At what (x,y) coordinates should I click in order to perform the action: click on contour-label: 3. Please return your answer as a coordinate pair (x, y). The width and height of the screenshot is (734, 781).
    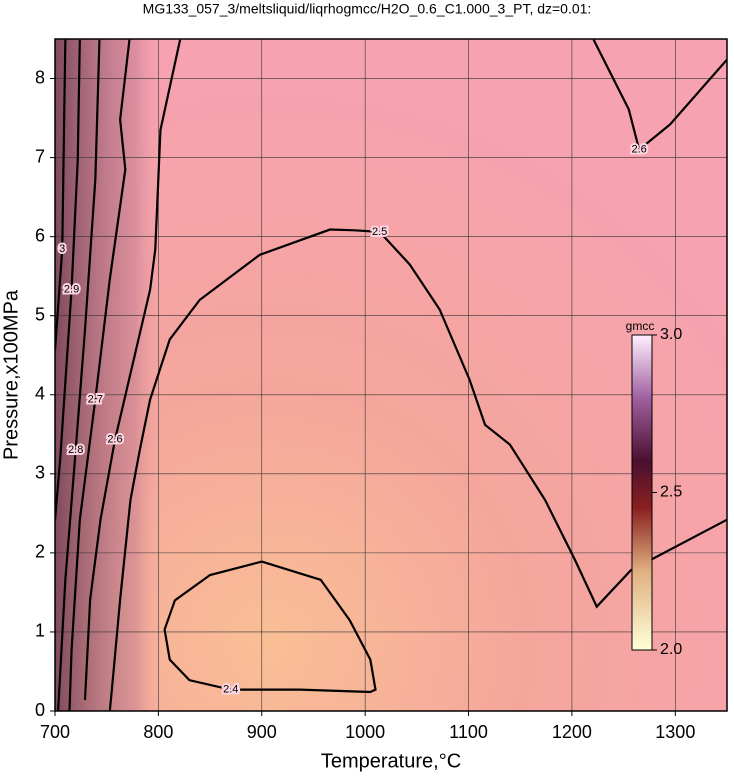
    Looking at the image, I should click on (62, 249).